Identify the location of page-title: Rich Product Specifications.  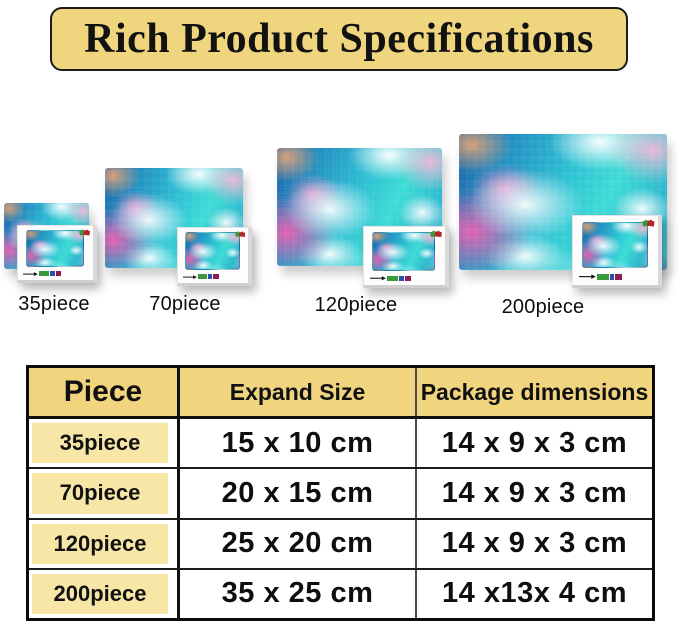
(339, 39).